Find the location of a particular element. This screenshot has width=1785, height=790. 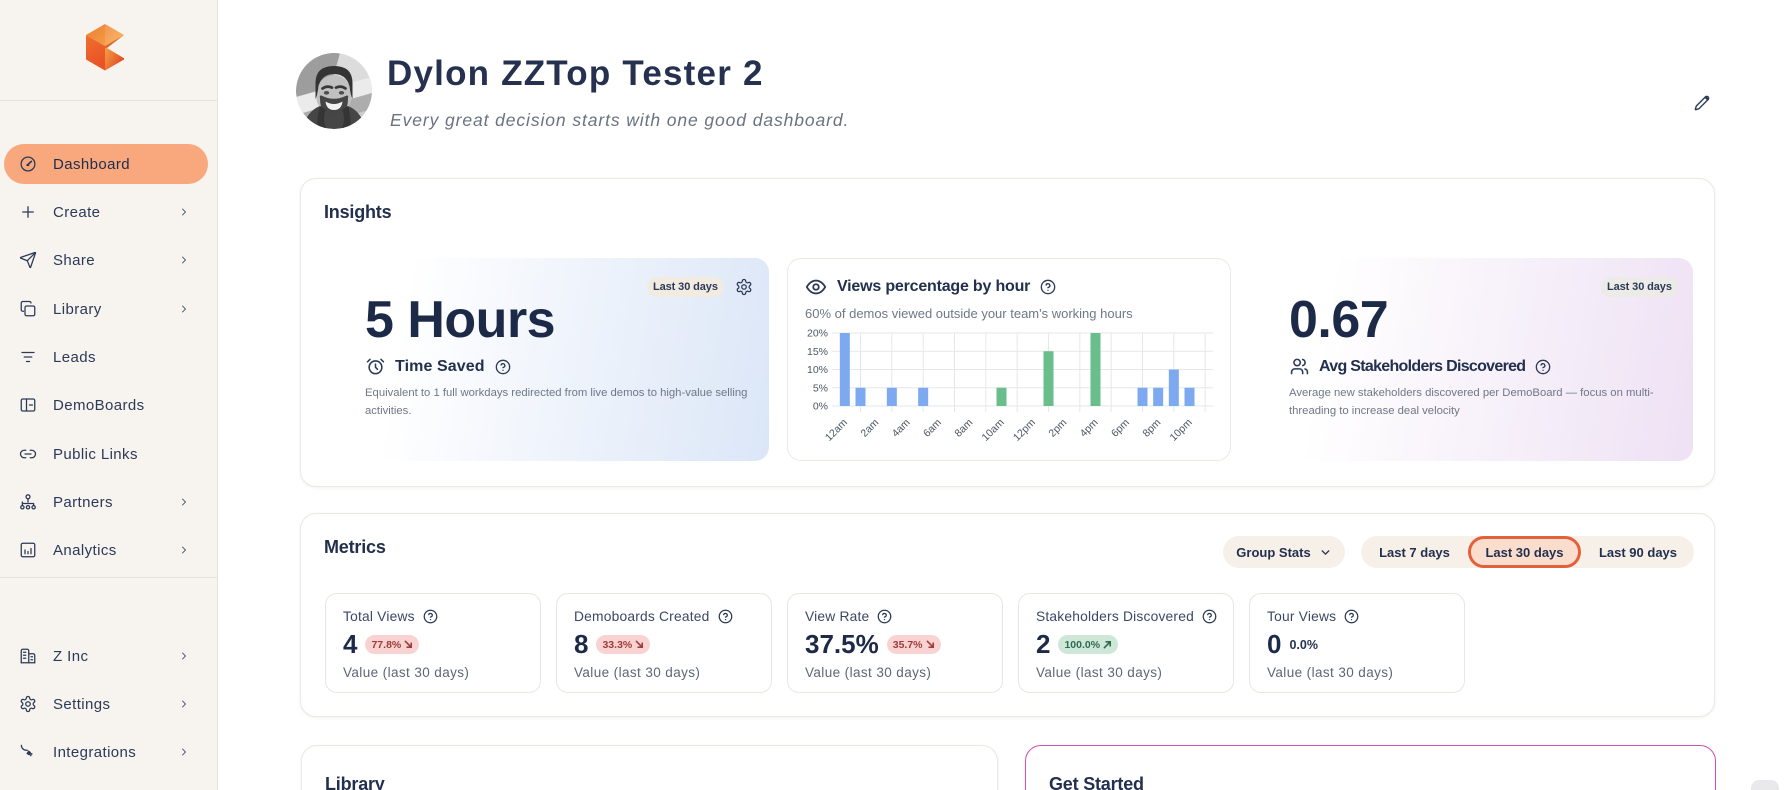

svg-text: 2am is located at coordinates (869, 427).